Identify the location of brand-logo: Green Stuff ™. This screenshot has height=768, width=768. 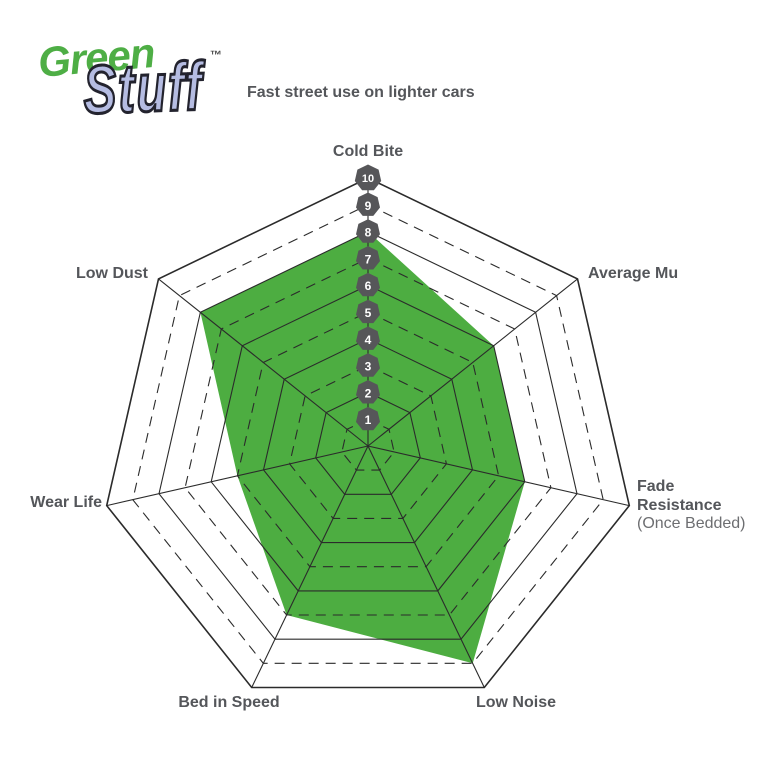
(141, 89).